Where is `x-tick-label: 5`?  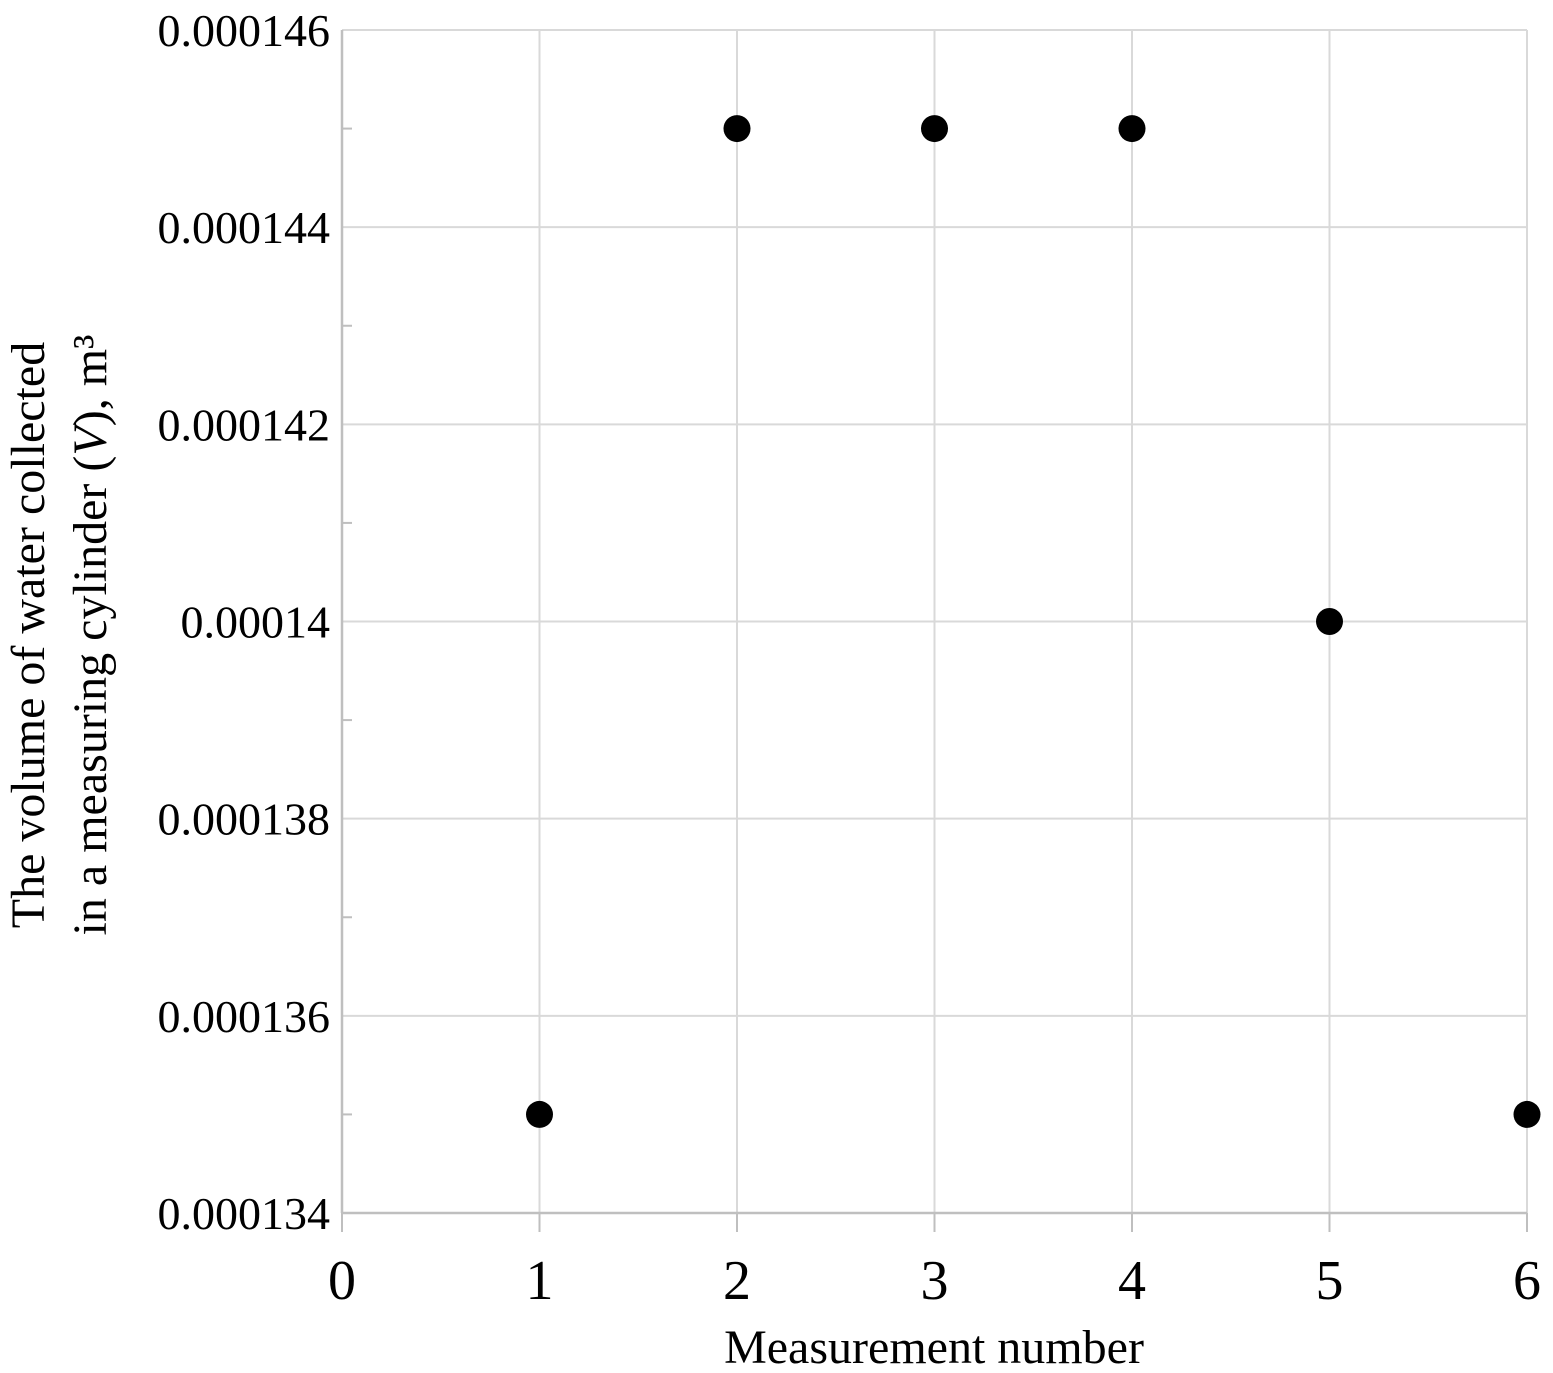
x-tick-label: 5 is located at coordinates (1330, 1281).